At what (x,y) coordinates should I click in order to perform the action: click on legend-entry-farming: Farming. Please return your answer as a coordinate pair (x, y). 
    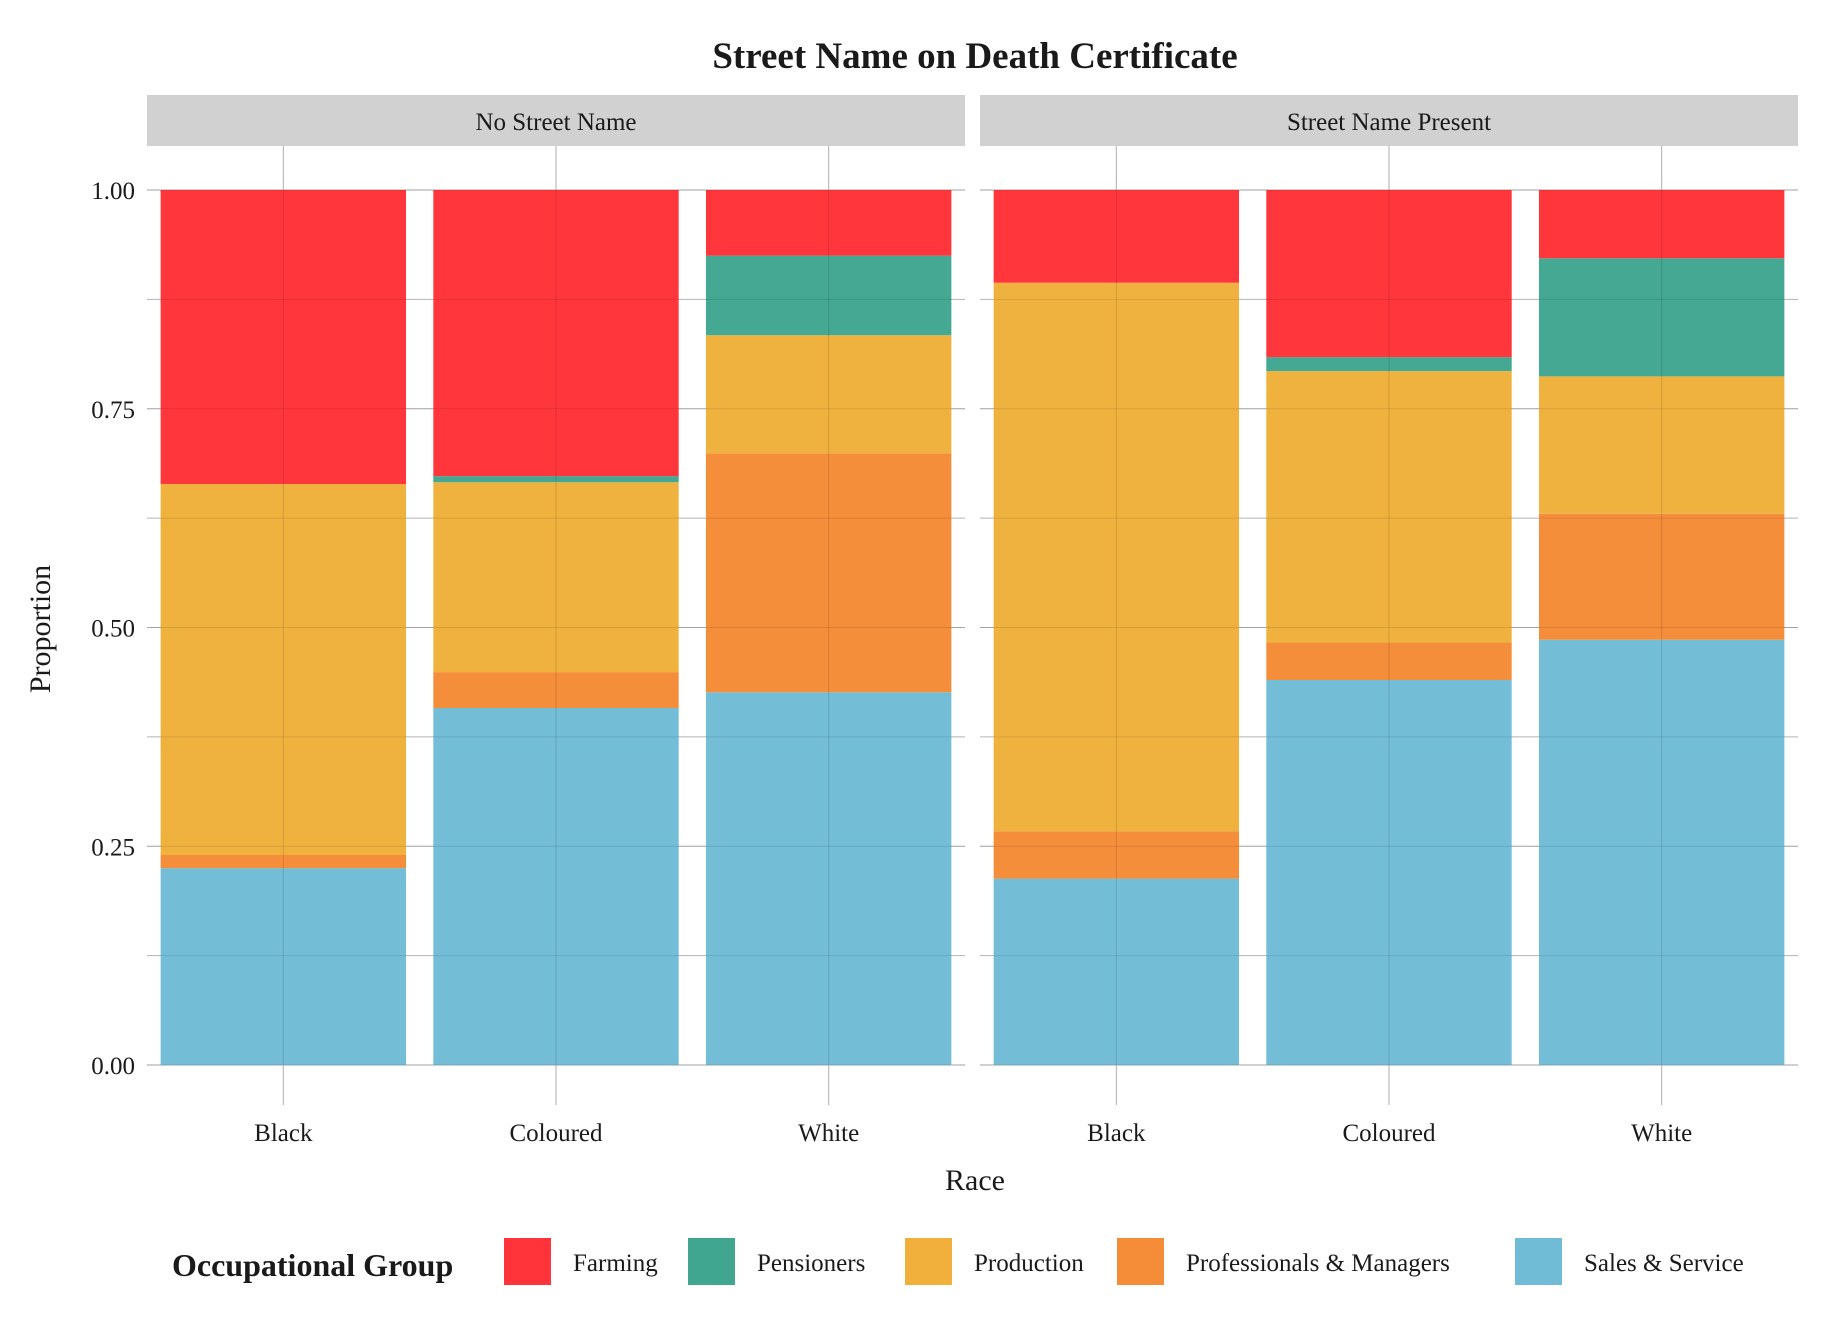
    Looking at the image, I should click on (581, 1261).